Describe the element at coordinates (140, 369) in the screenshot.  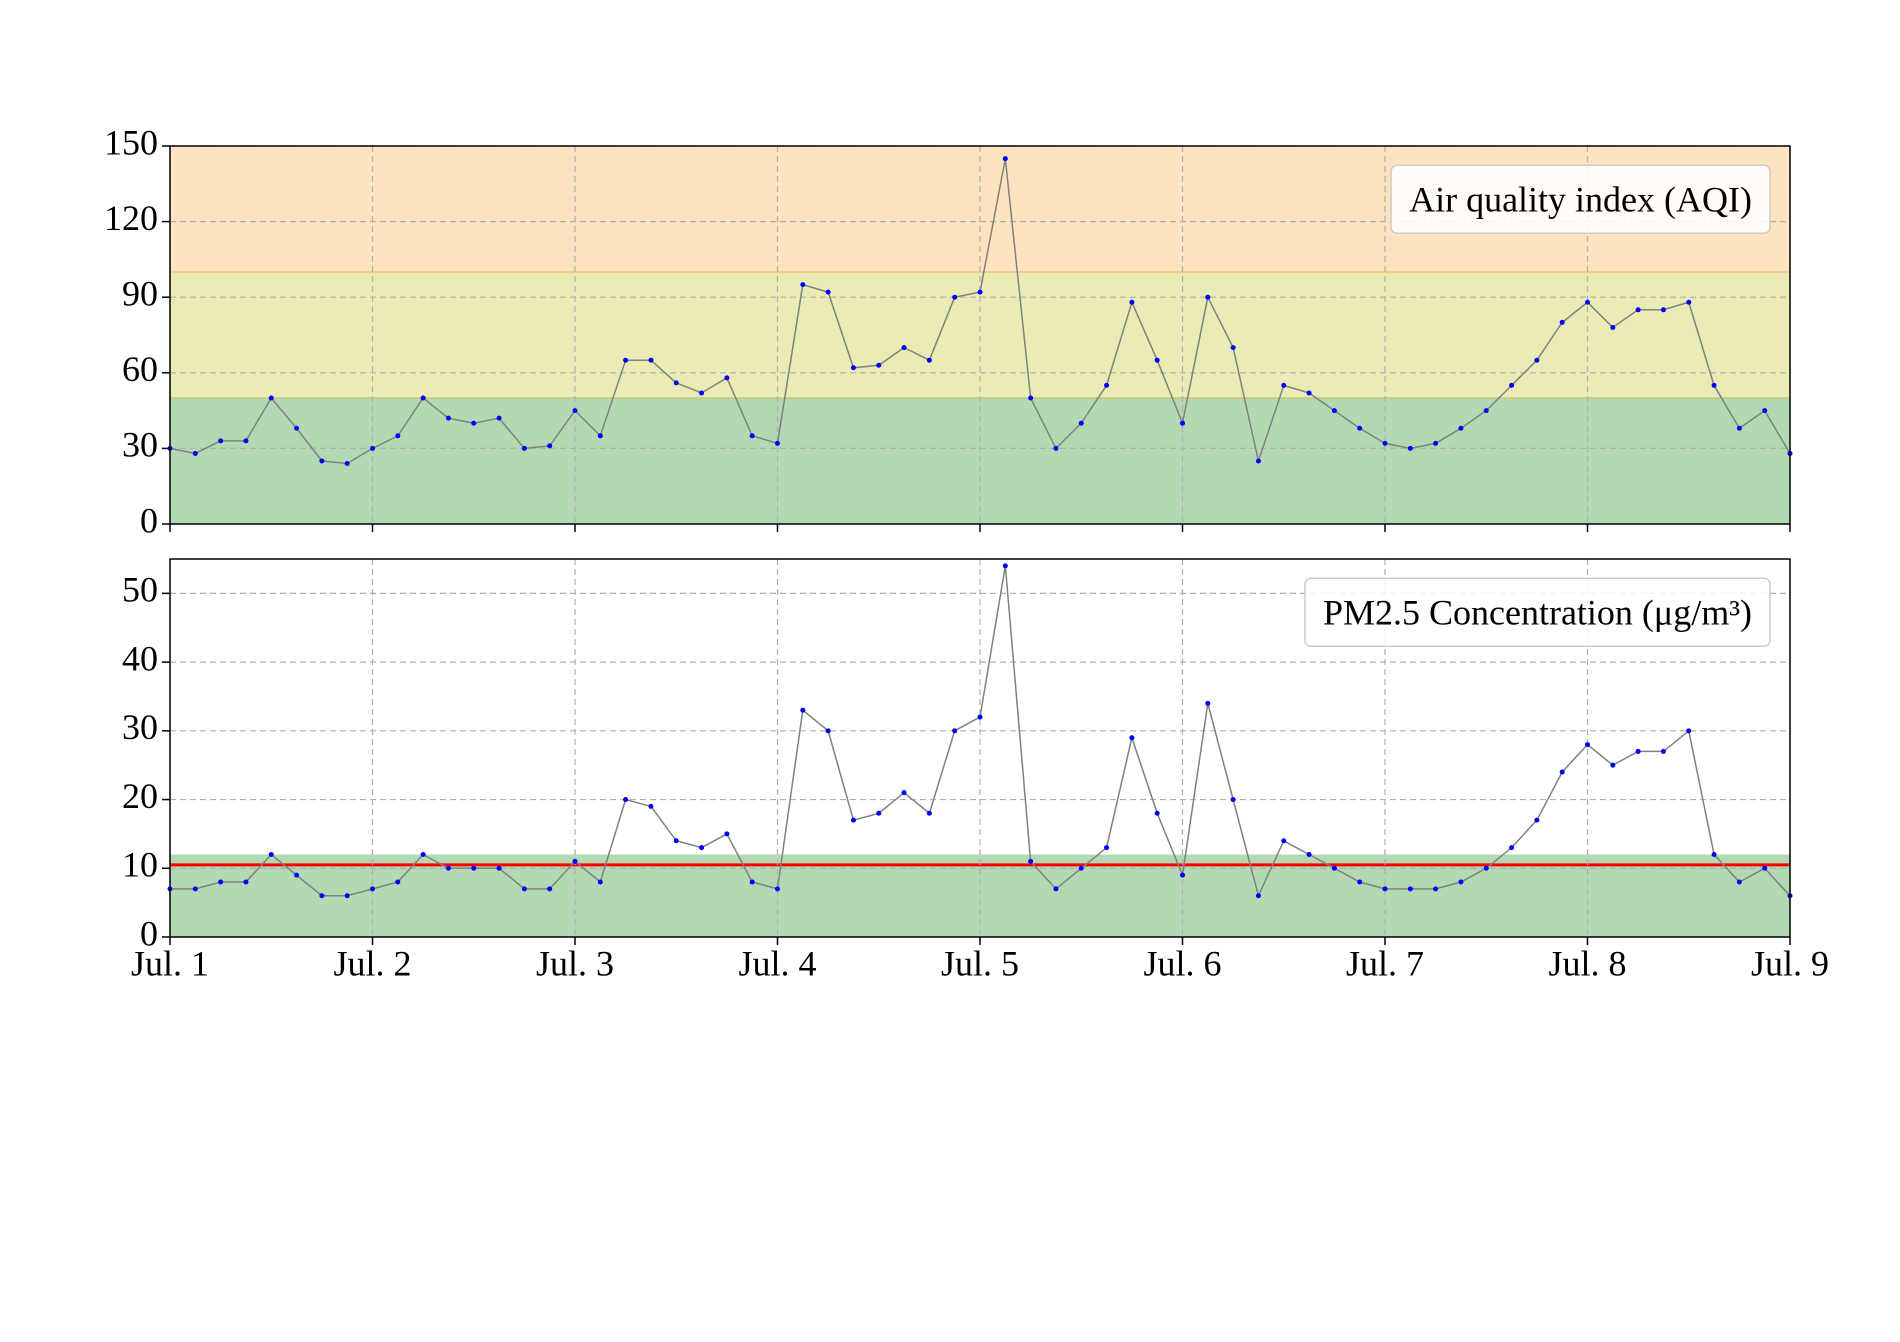
I see `y-tick-label: 60` at that location.